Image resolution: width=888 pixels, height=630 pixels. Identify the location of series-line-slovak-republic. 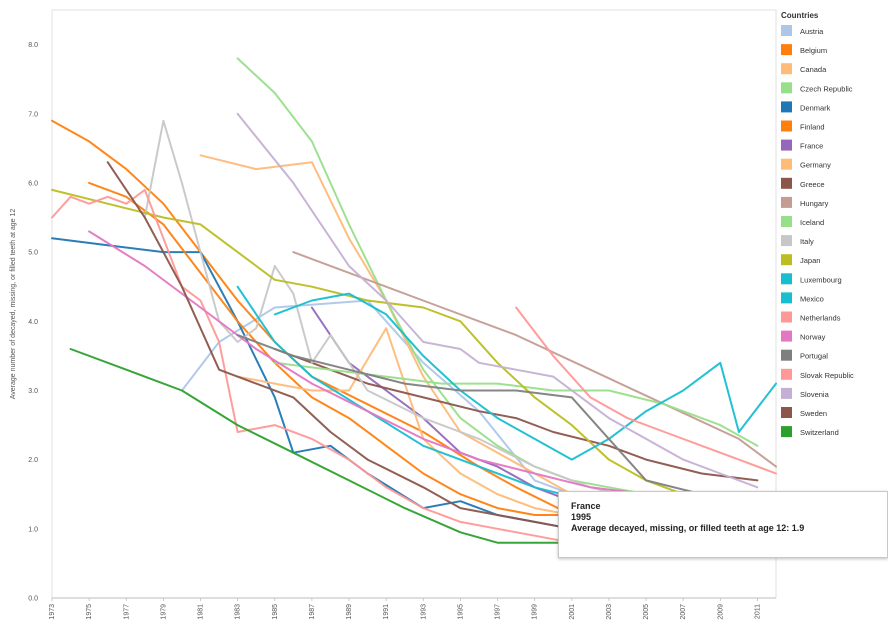
(646, 390).